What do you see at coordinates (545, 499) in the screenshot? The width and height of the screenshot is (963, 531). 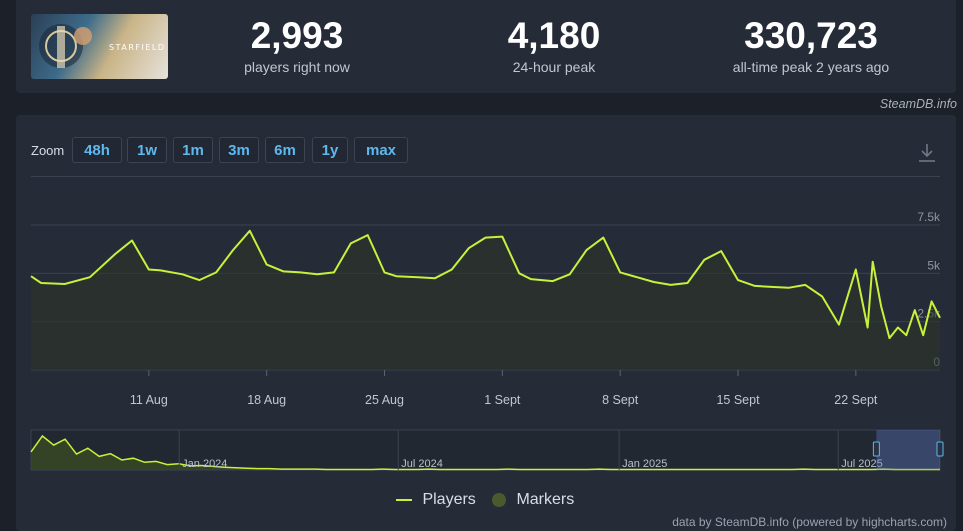 I see `legend-markers-label: Markers` at bounding box center [545, 499].